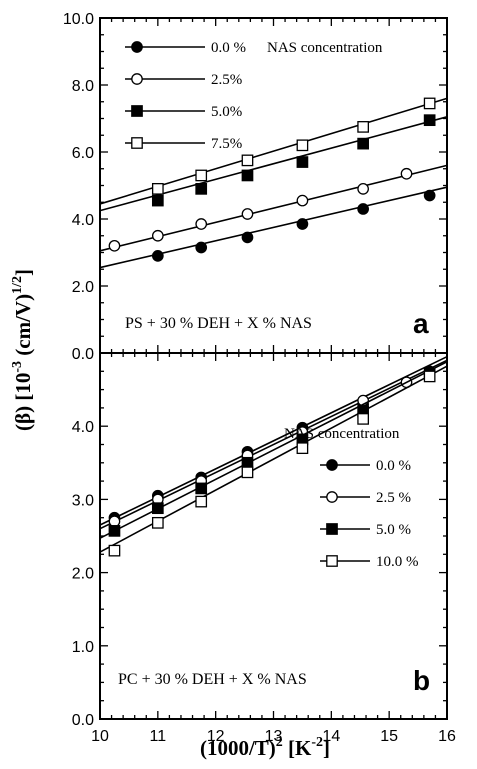  Describe the element at coordinates (100, 736) in the screenshot. I see `x-tick-label: 10` at that location.